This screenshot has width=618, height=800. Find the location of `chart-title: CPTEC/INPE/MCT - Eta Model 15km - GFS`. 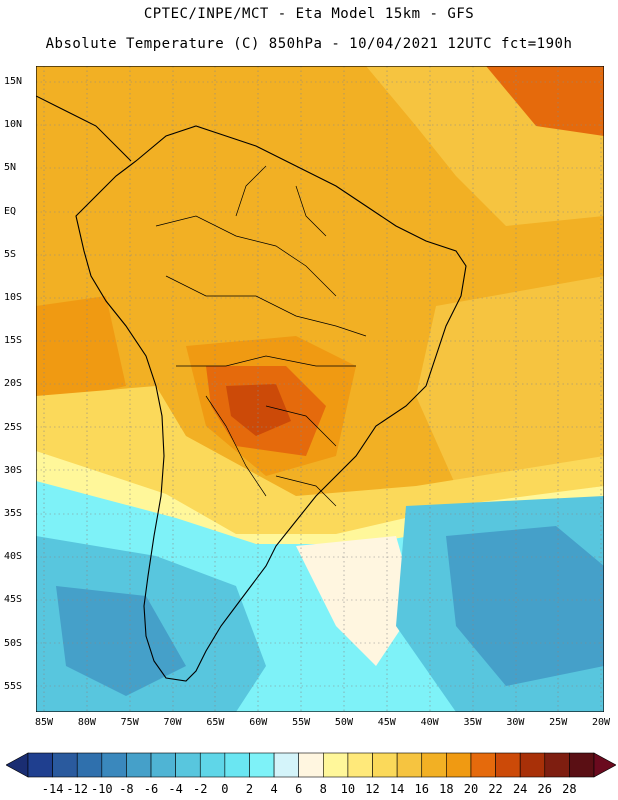

chart-title: CPTEC/INPE/MCT - Eta Model 15km - GFS is located at coordinates (309, 14).